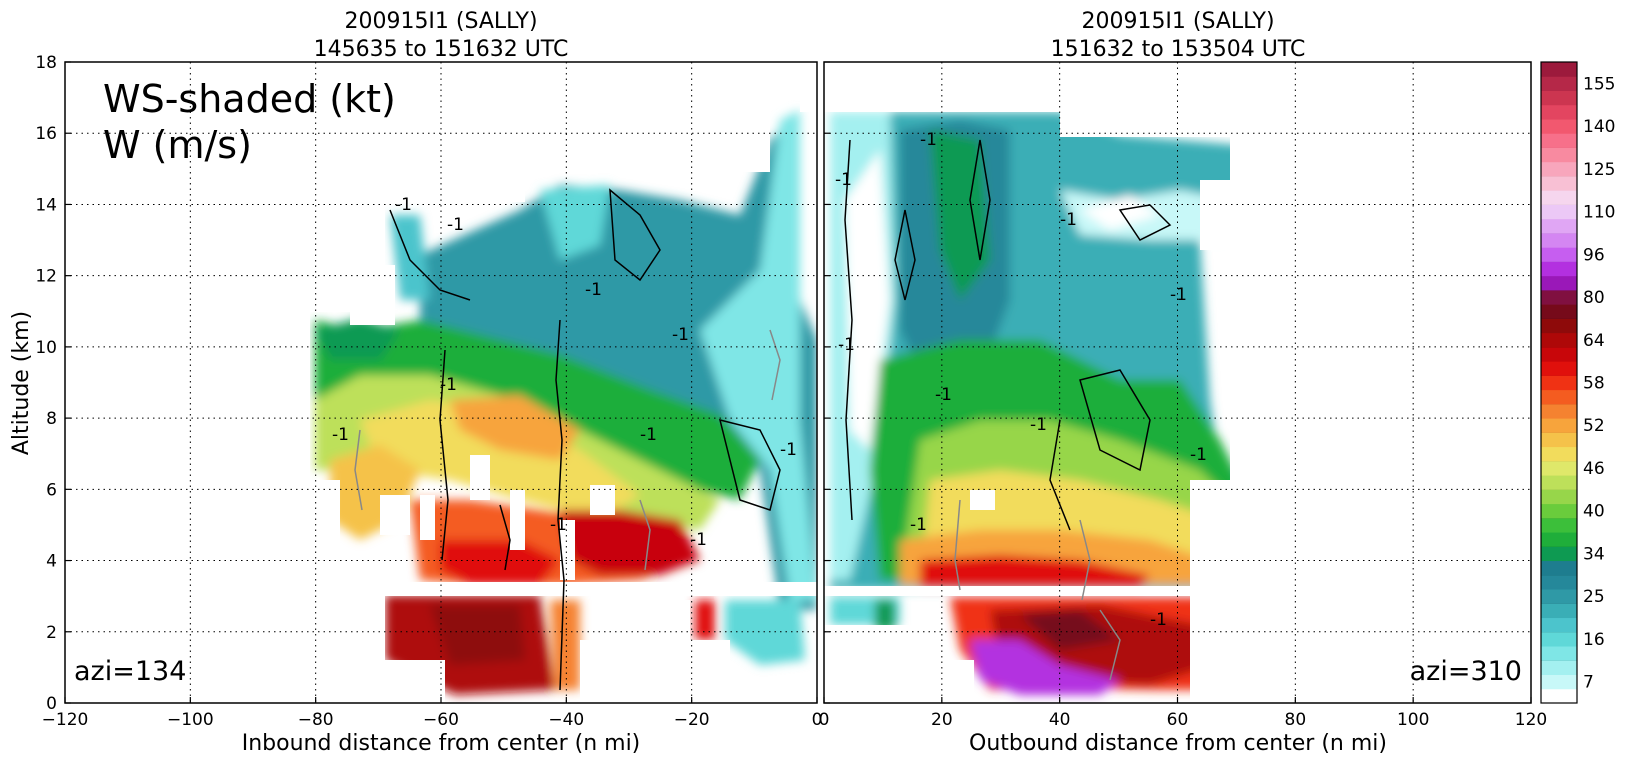 The height and width of the screenshot is (762, 1626). What do you see at coordinates (190, 720) in the screenshot?
I see `x-tick-label: −100` at bounding box center [190, 720].